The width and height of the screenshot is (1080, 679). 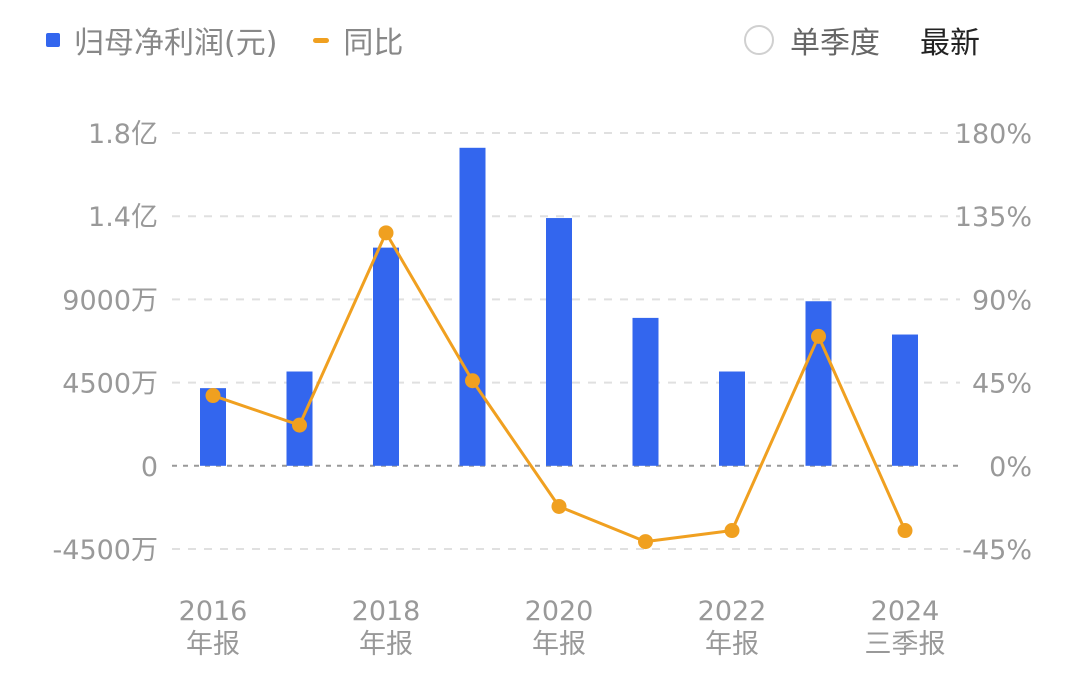 What do you see at coordinates (110, 300) in the screenshot?
I see `left-tick-label: 9000万` at bounding box center [110, 300].